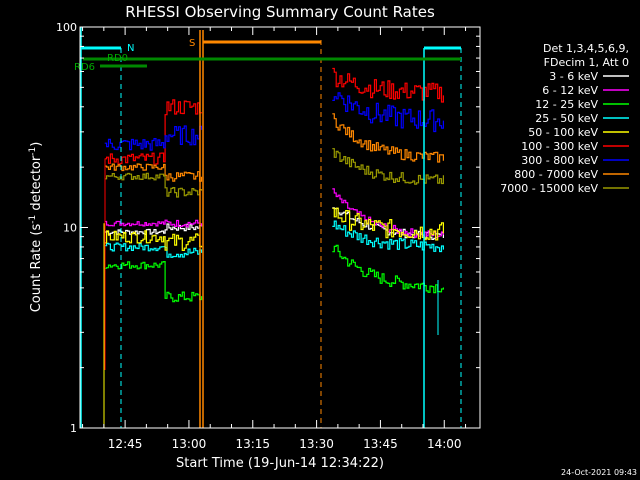 This screenshot has width=640, height=480. I want to click on y-tick-label: 10, so click(70, 228).